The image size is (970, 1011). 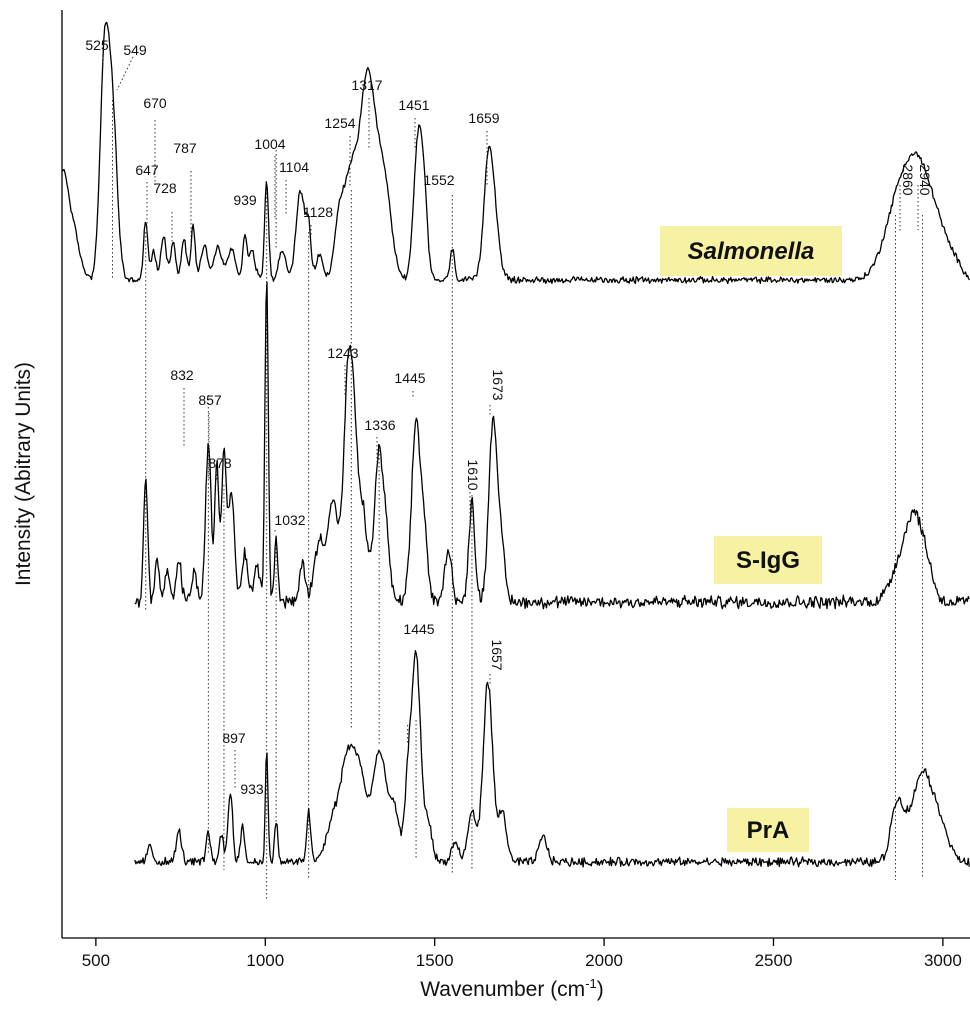 I want to click on series-name-label: PrA, so click(x=768, y=830).